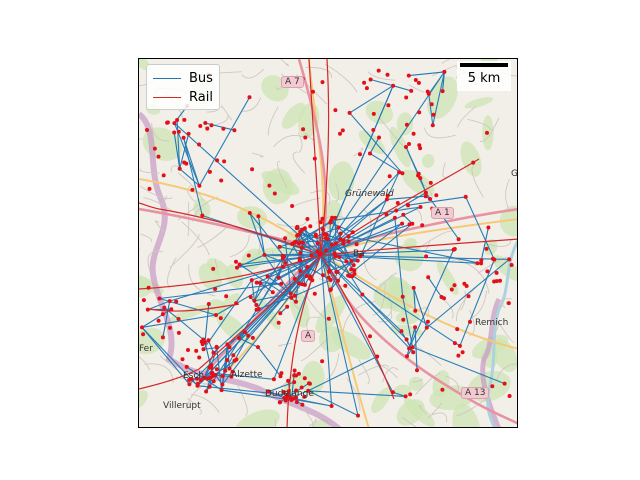  I want to click on country-border-east, so click(491, 362).